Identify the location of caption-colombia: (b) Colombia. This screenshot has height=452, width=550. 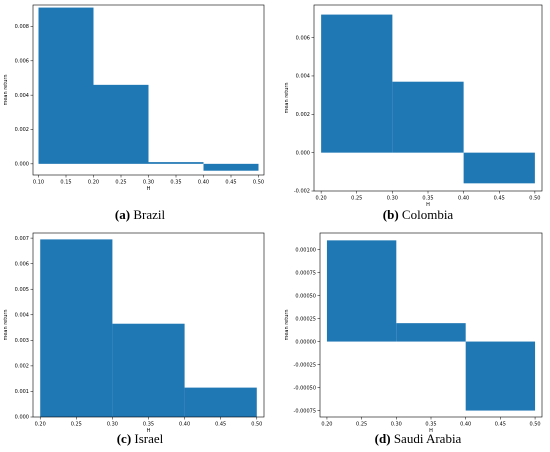
(418, 215).